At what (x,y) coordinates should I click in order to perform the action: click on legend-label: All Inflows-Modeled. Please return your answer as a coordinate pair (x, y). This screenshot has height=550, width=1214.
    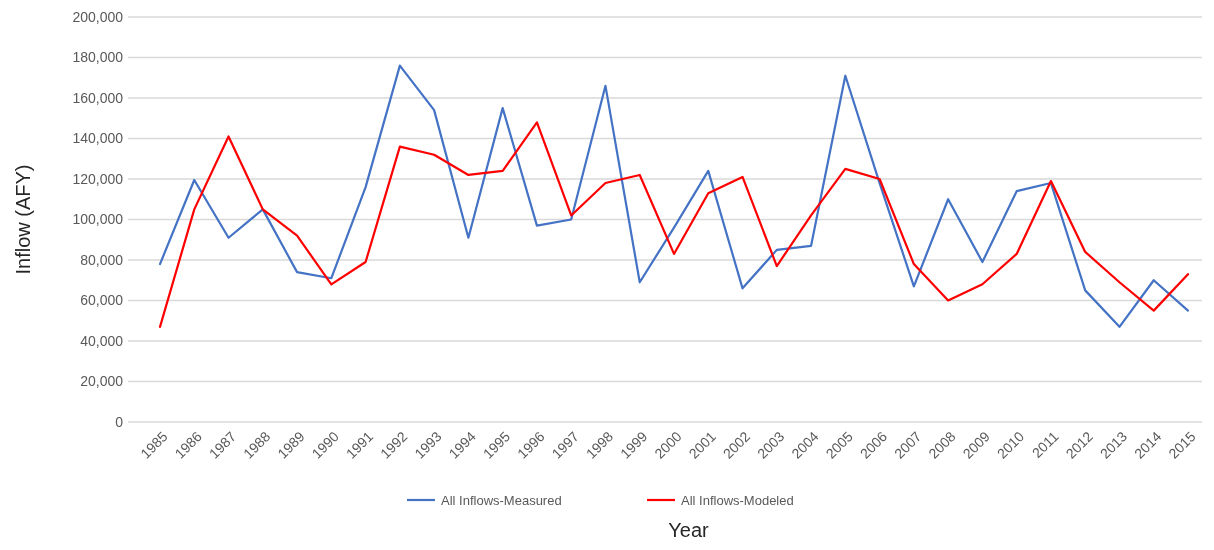
    Looking at the image, I should click on (737, 500).